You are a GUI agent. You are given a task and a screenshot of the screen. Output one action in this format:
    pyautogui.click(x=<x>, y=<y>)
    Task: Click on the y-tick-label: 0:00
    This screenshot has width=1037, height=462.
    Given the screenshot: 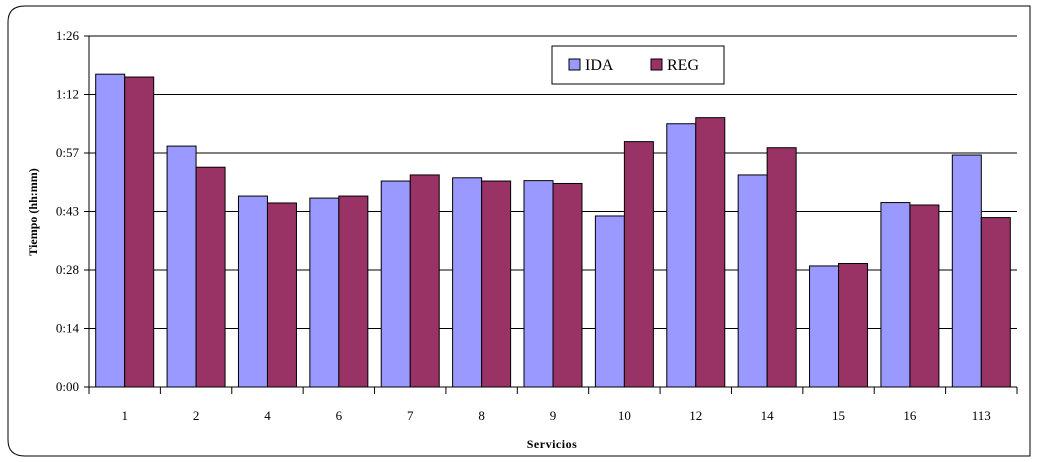 What is the action you would take?
    pyautogui.click(x=67, y=386)
    